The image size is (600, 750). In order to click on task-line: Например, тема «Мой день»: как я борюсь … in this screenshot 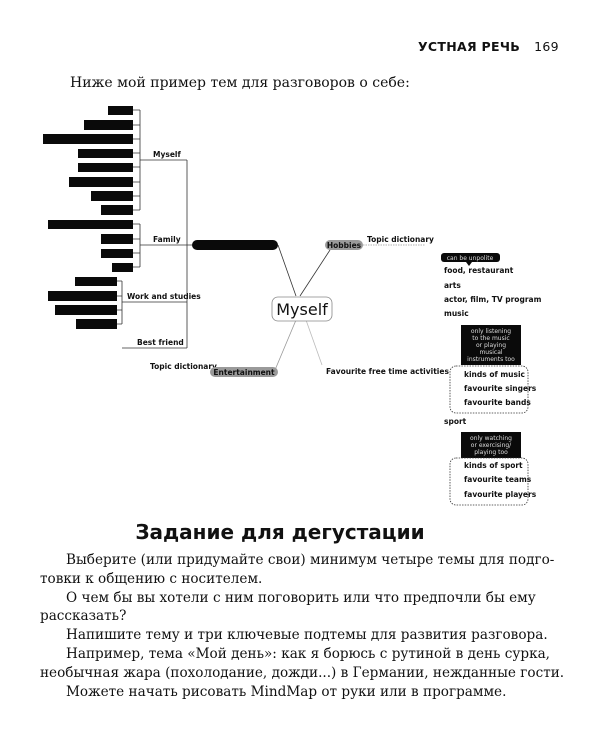, I will do `click(308, 653)`.